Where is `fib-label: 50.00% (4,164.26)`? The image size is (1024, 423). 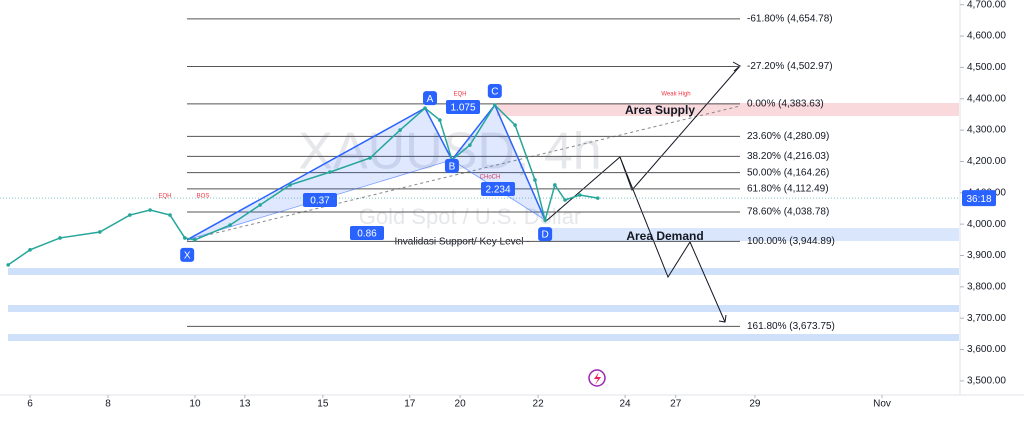 fib-label: 50.00% (4,164.26) is located at coordinates (788, 172).